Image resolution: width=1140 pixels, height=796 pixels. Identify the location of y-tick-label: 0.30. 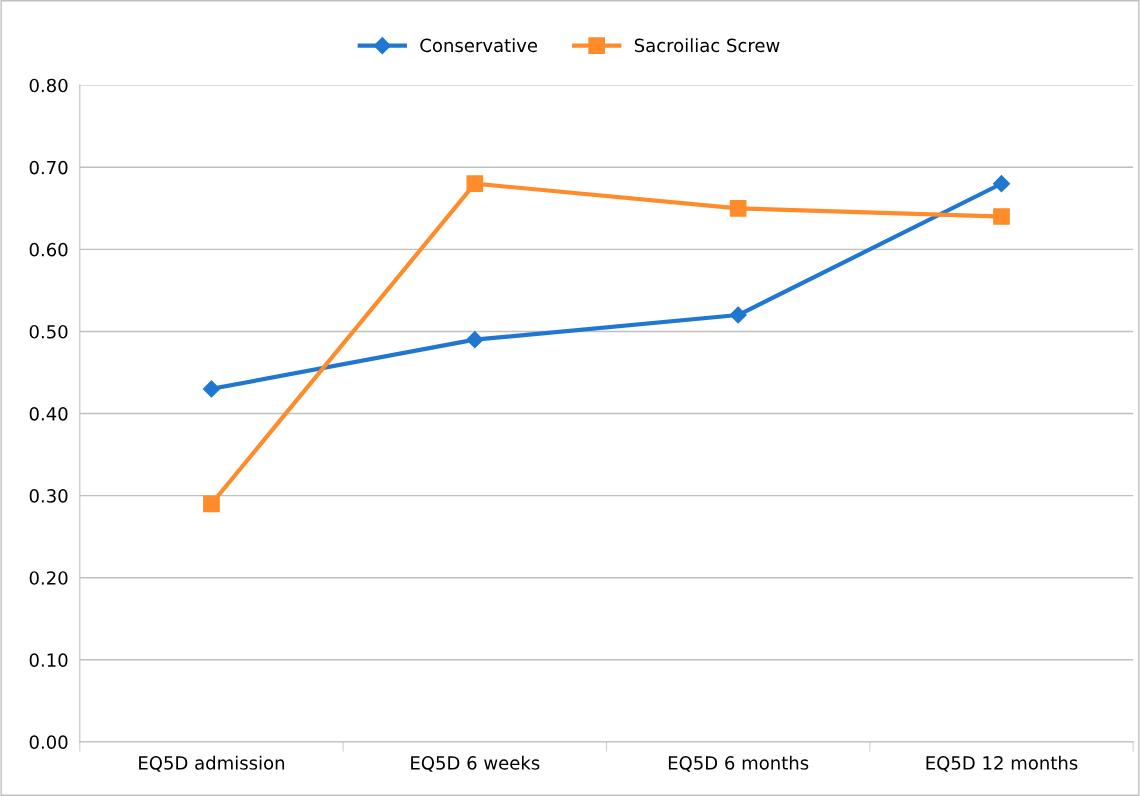
(48, 496).